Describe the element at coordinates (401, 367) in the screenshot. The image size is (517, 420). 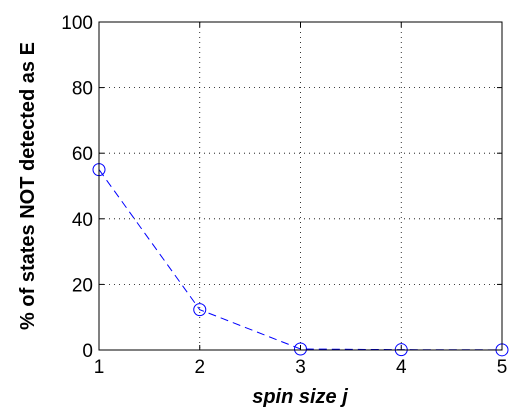
I see `x-tick-label: 4` at that location.